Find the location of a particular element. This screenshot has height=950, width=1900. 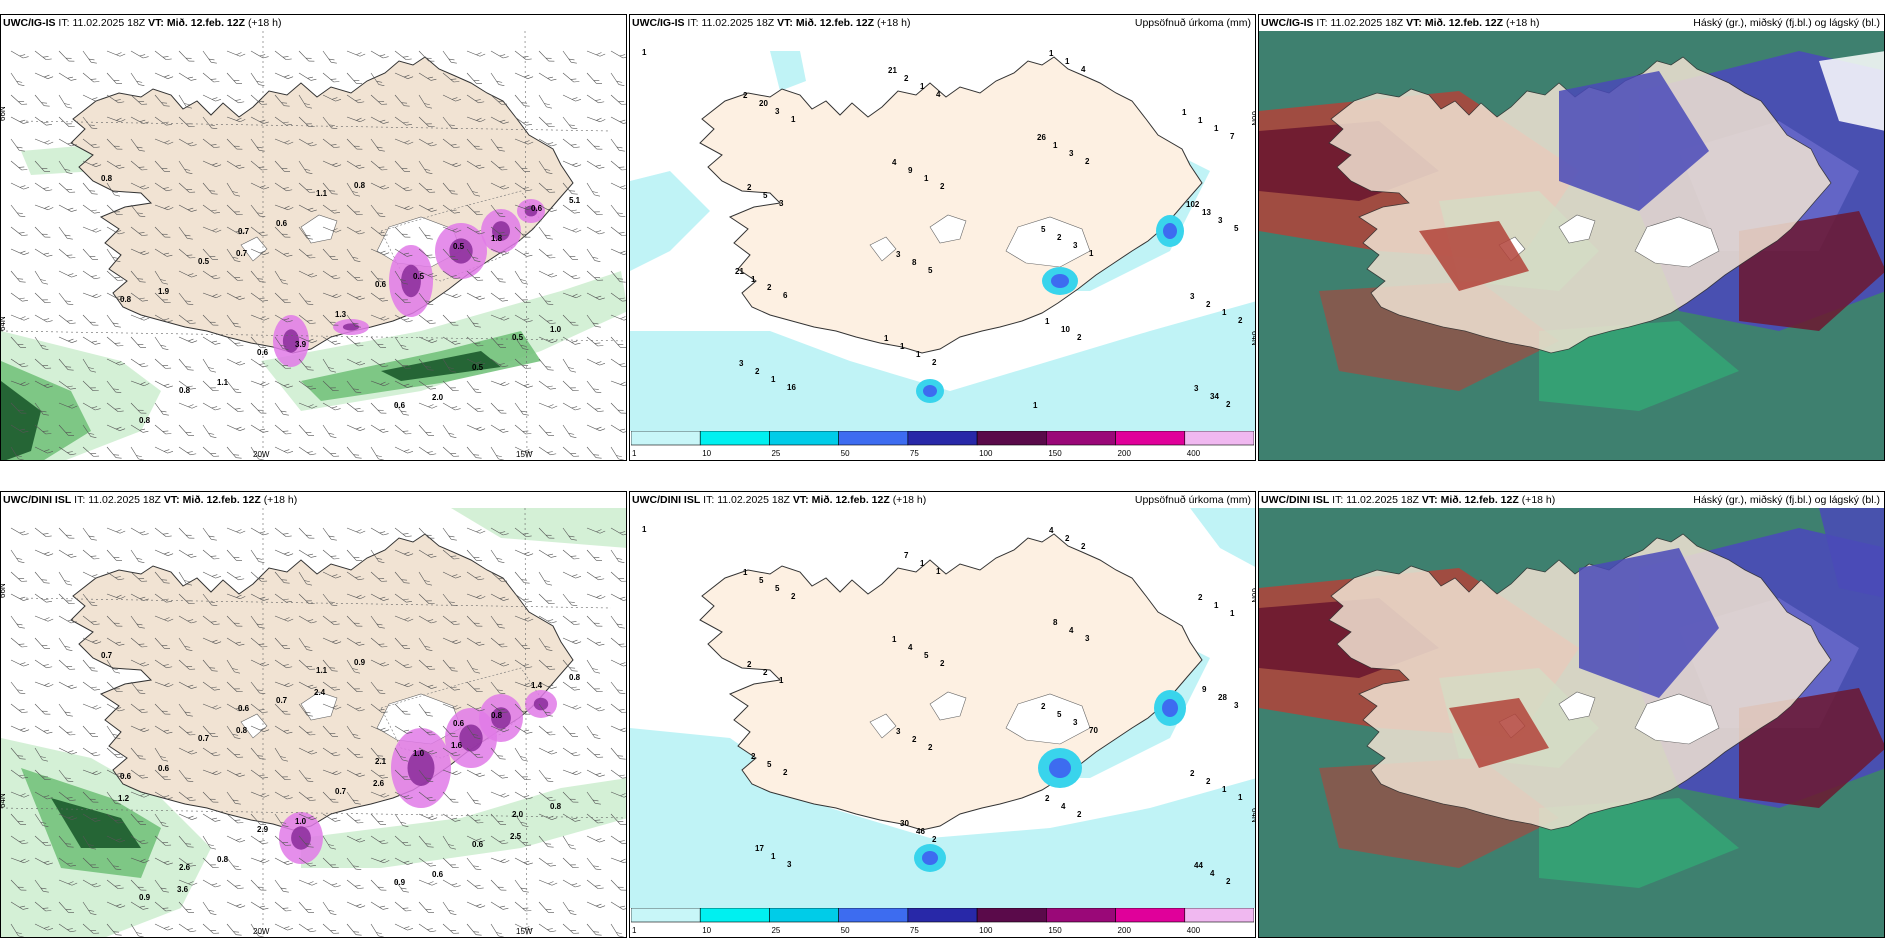

it-label: IT: is located at coordinates (709, 500).